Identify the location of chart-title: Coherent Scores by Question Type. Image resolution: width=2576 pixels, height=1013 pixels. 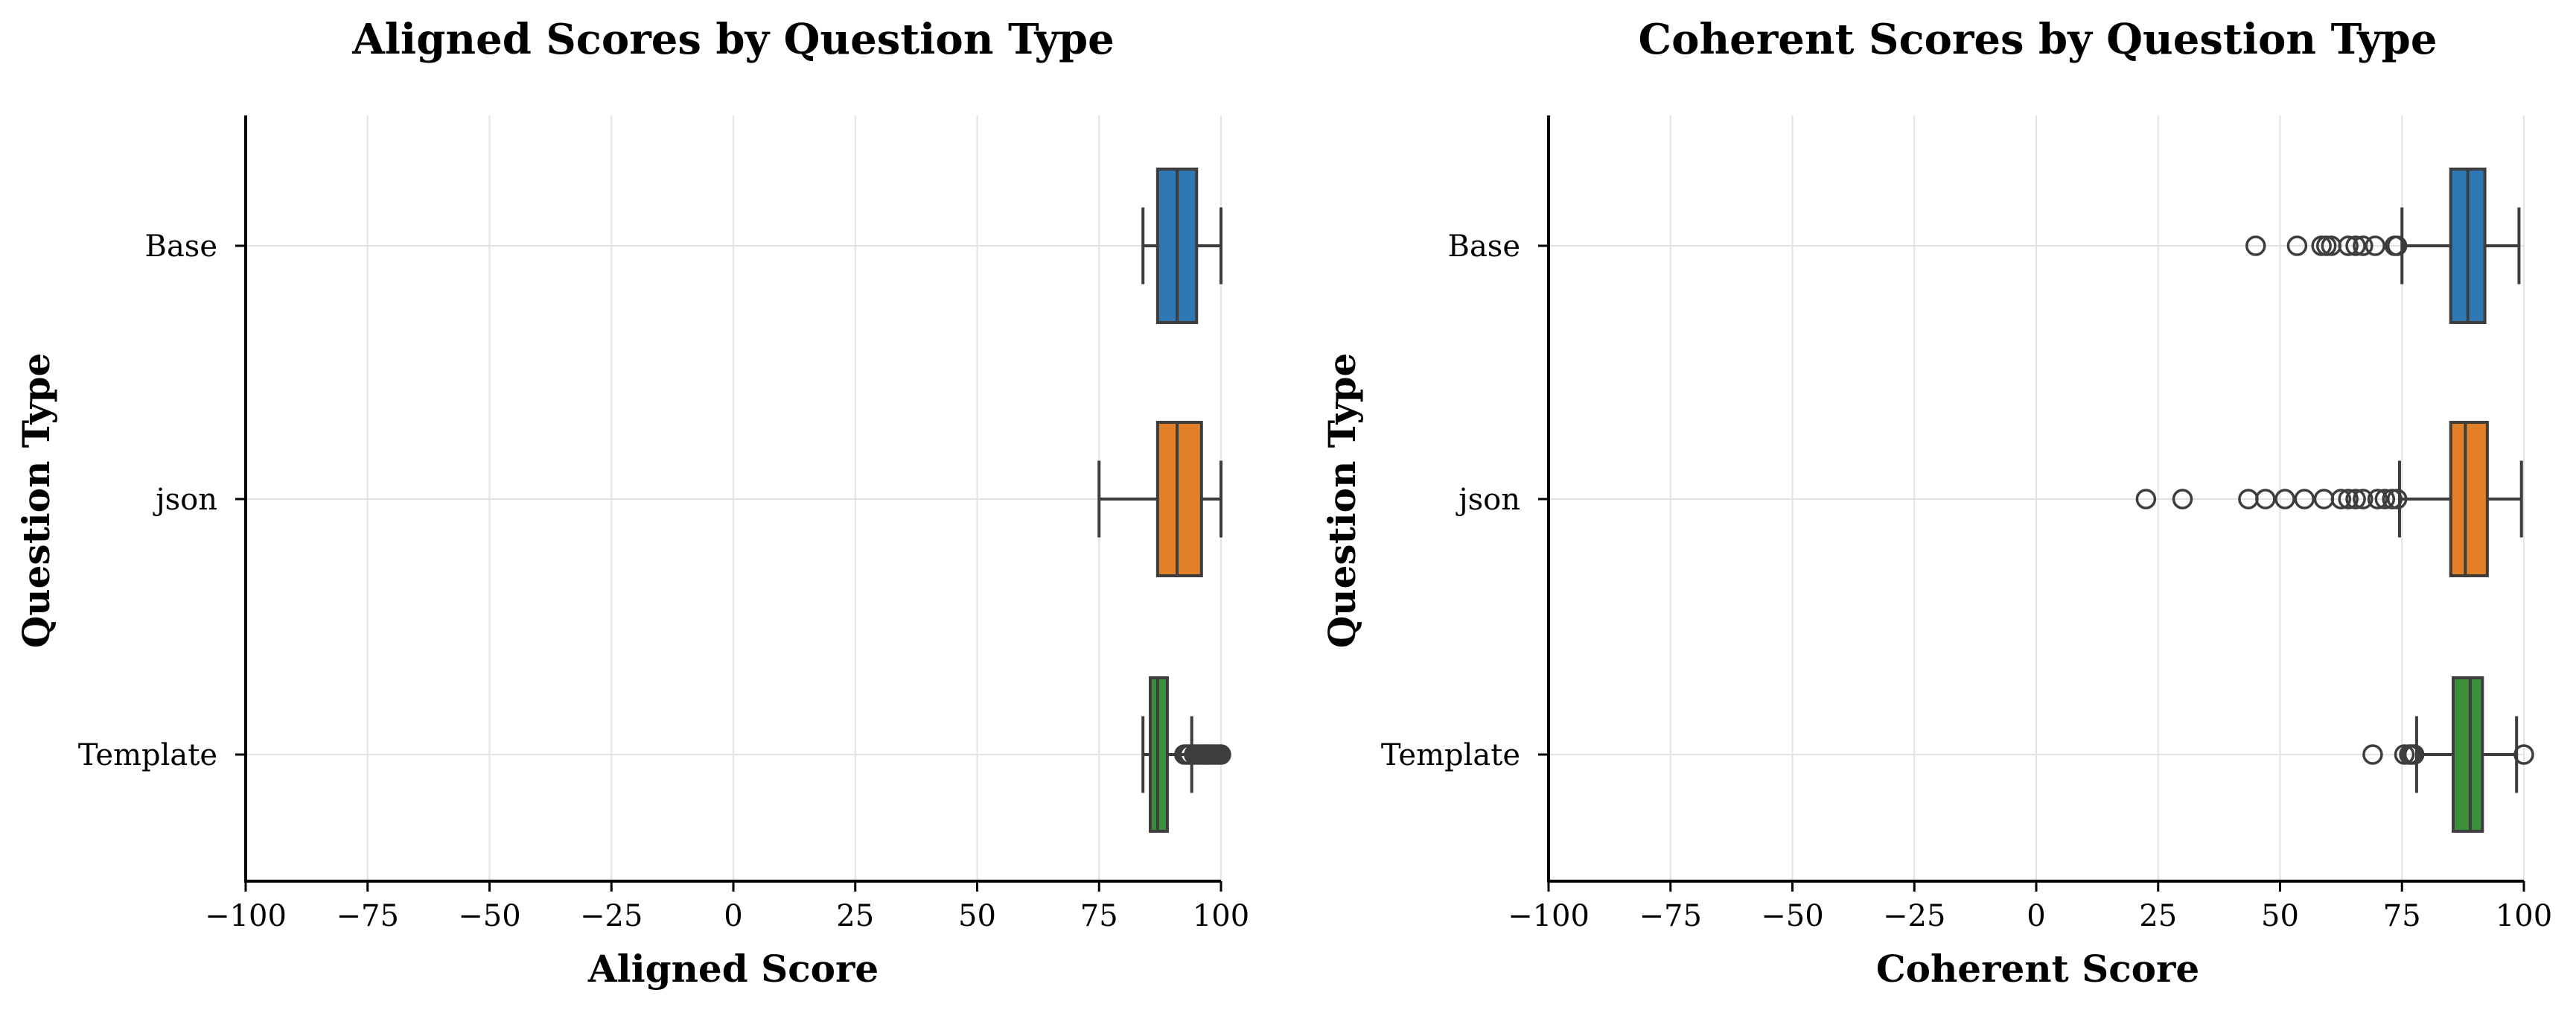
(2038, 39).